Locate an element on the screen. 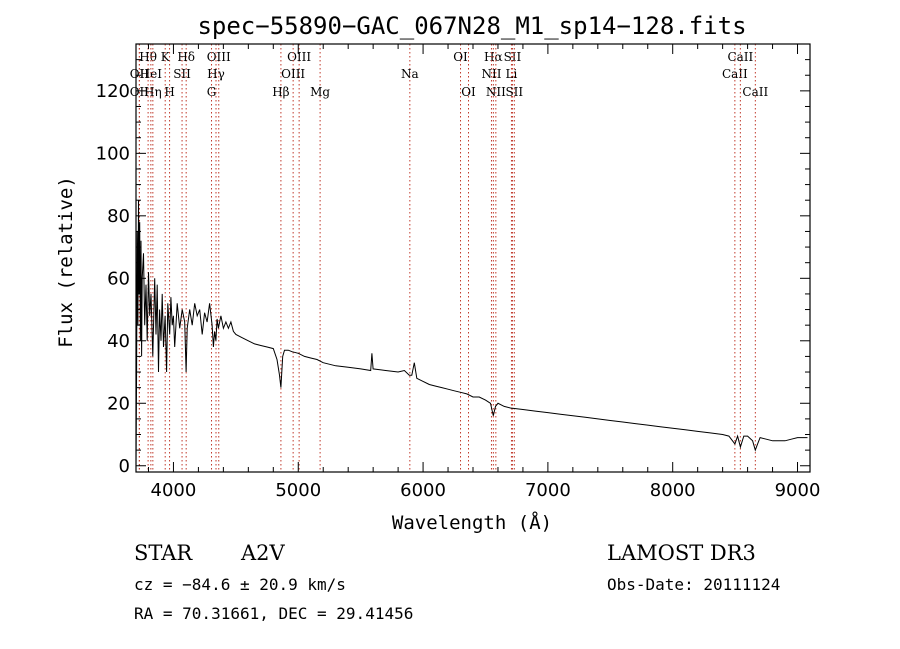 The image size is (900, 649). line-label-5: K is located at coordinates (166, 57).